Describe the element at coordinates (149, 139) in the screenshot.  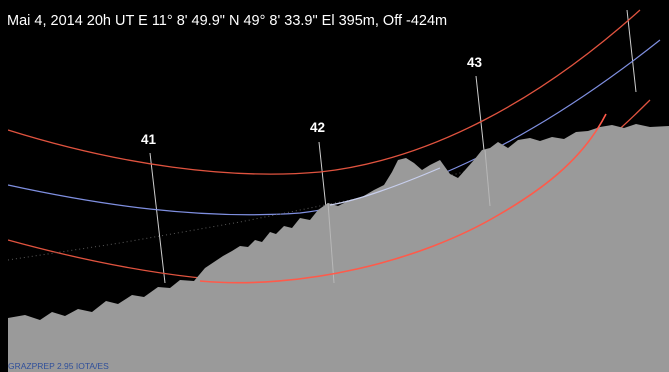
I see `azimuth-label-41: 41` at that location.